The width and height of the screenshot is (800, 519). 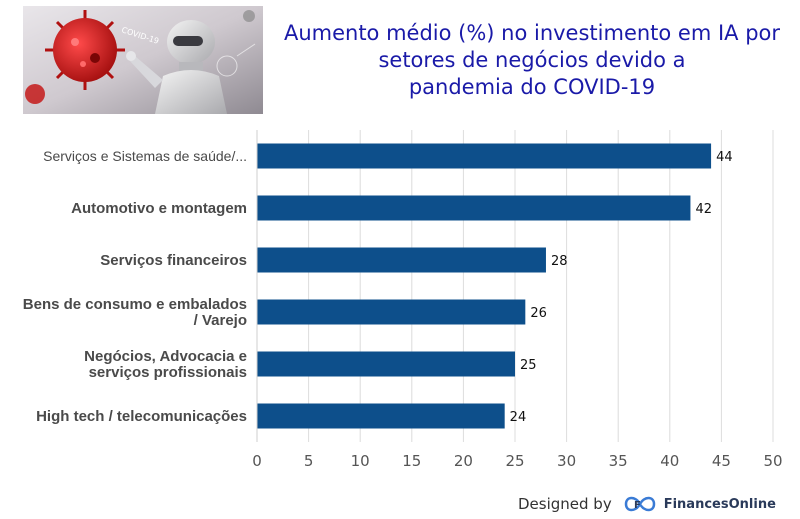 I want to click on financesonline-logo-icon: F, so click(x=639, y=504).